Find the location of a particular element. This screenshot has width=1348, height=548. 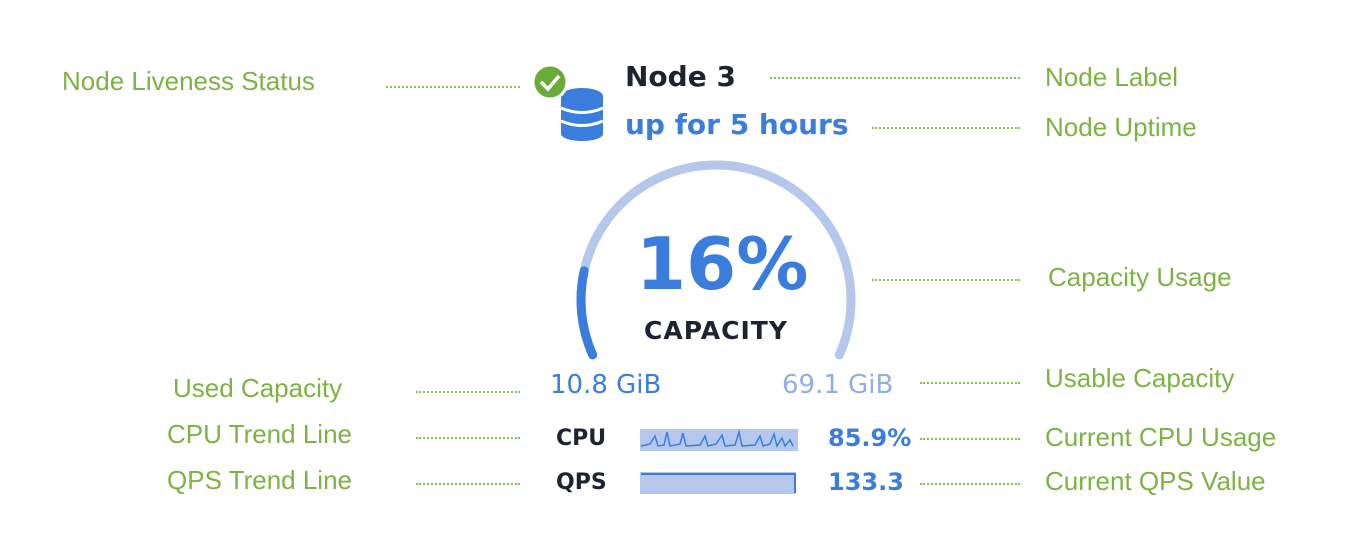

annotation-uptime: Node Uptime is located at coordinates (1121, 127).